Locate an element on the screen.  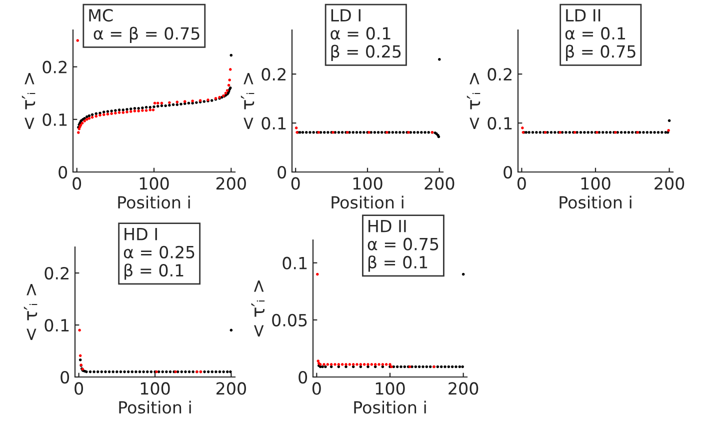
annotation: HD II α = 0.75 β = 0.1 is located at coordinates (403, 246).